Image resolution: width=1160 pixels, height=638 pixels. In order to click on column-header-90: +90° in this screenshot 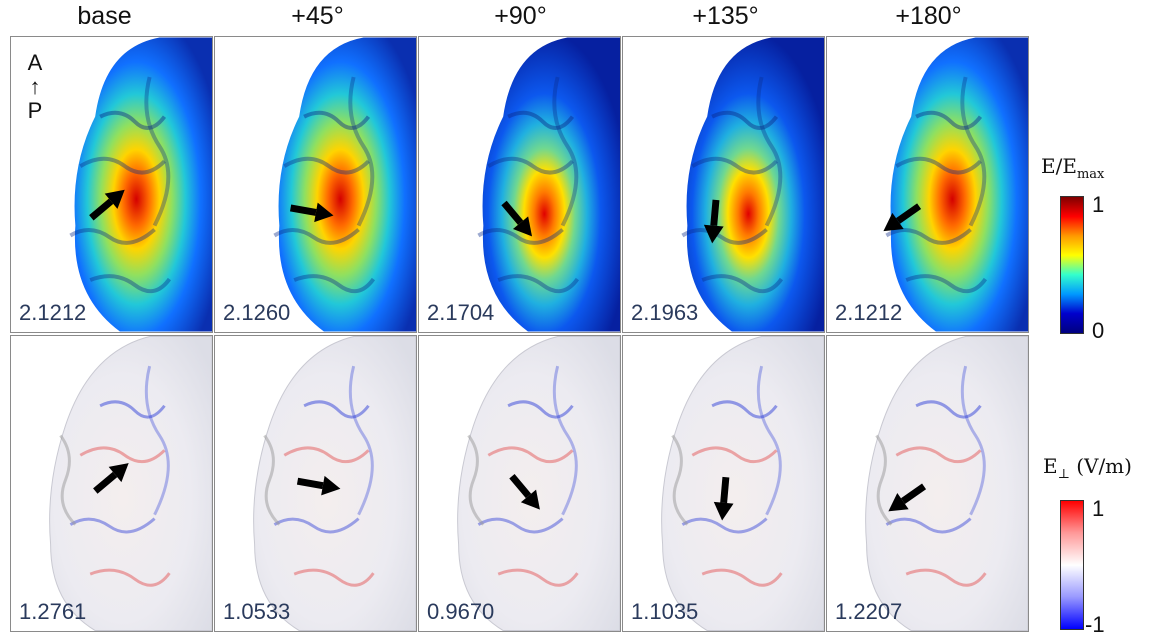, I will do `click(520, 16)`.